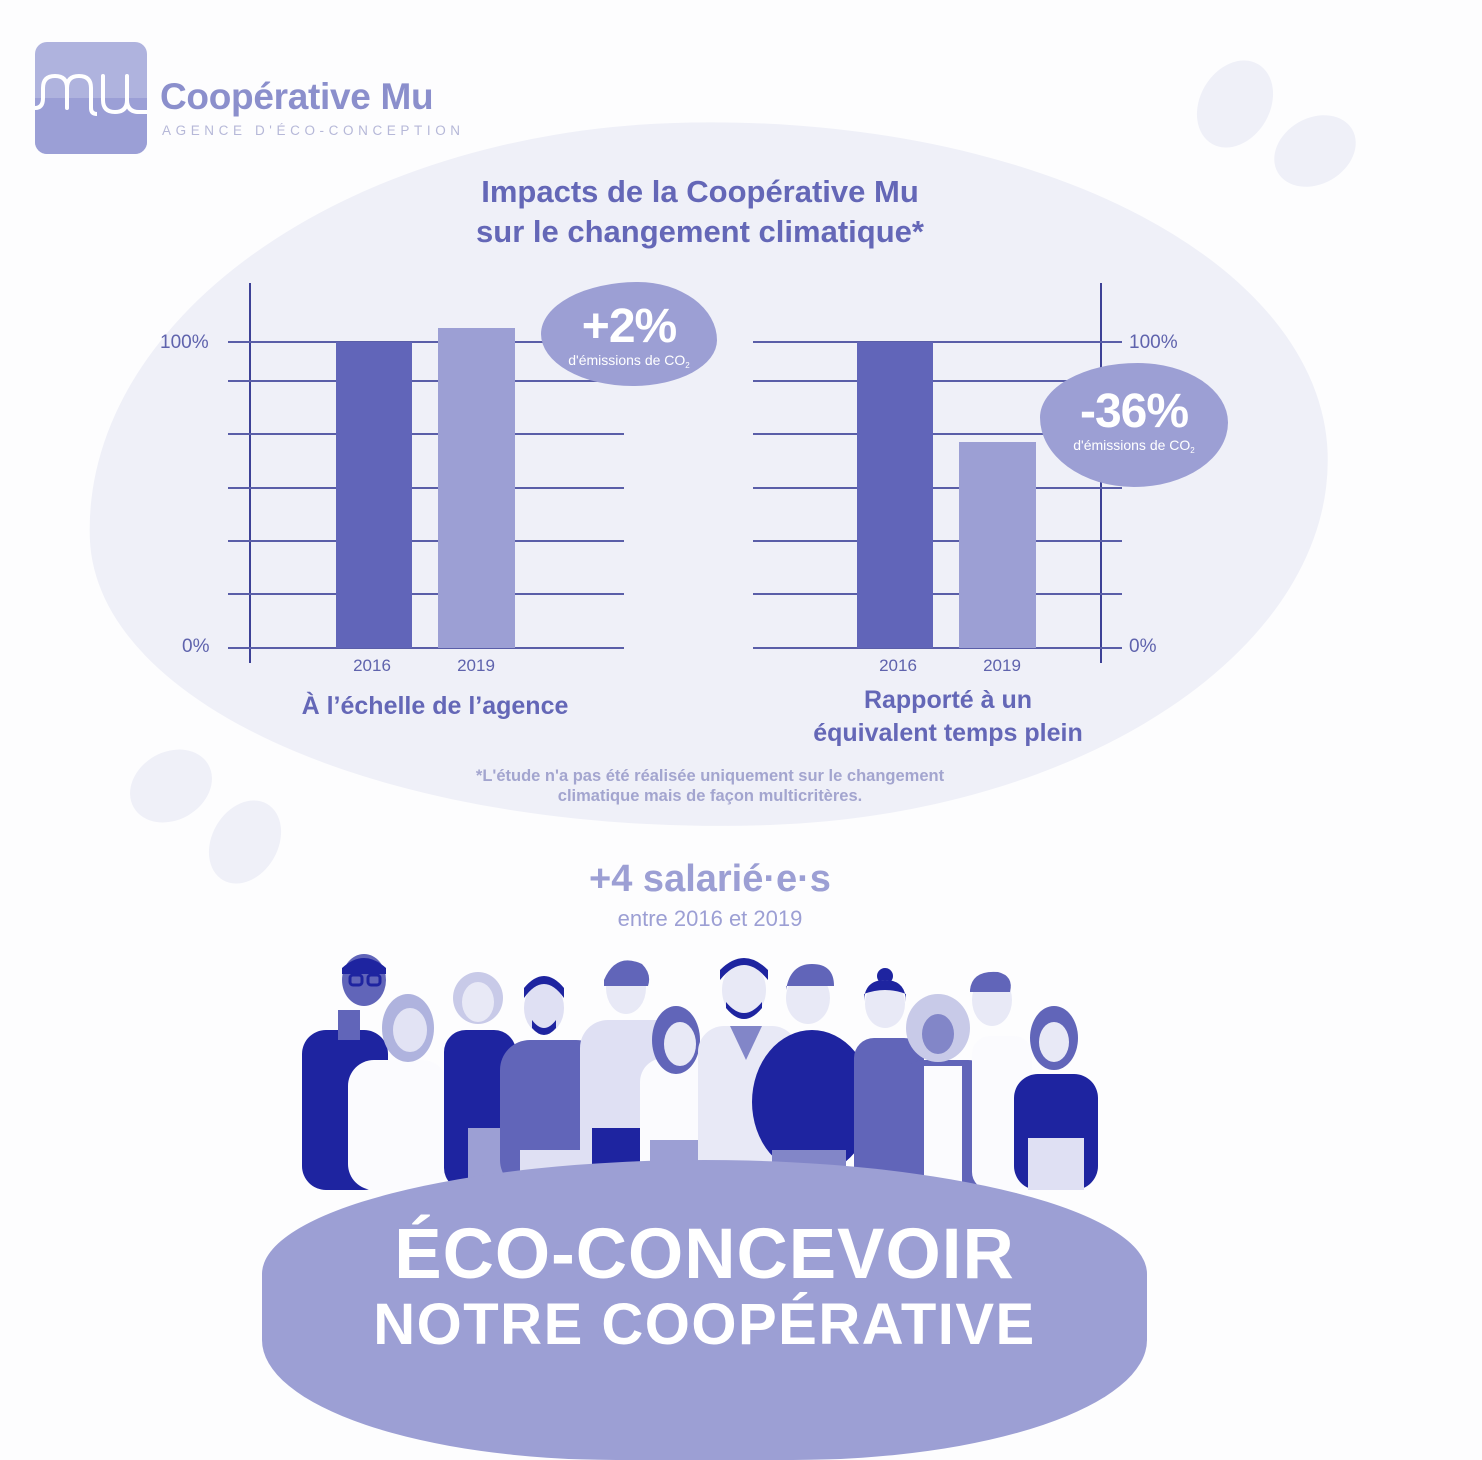 The height and width of the screenshot is (1460, 1482). I want to click on logo-mark, so click(91, 98).